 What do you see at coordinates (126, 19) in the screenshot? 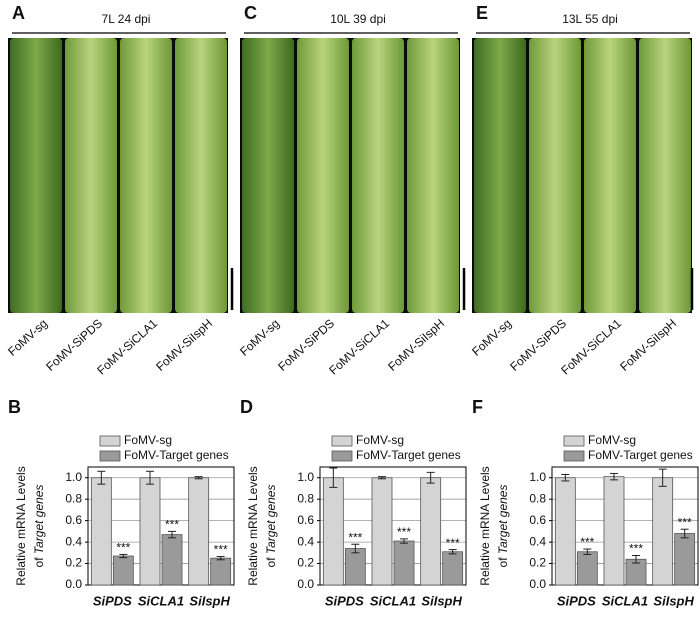
I see `panel-header: 7L 24 dpi` at bounding box center [126, 19].